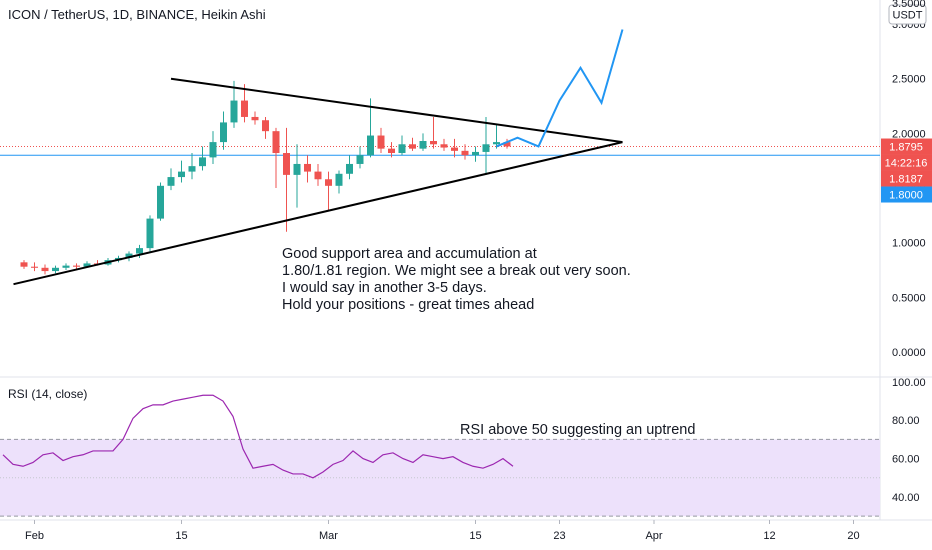  I want to click on currency-button-label: USDT, so click(908, 16).